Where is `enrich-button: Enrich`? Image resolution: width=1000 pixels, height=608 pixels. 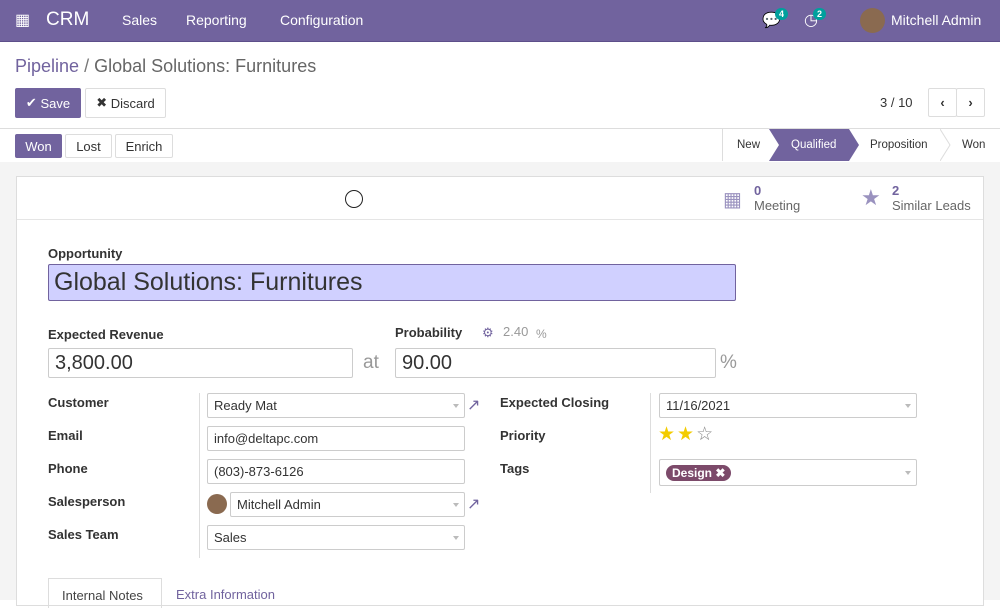
enrich-button: Enrich is located at coordinates (144, 146).